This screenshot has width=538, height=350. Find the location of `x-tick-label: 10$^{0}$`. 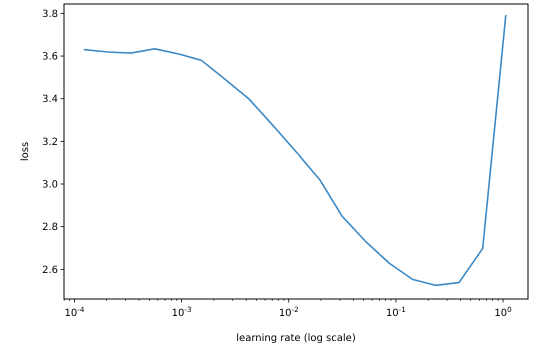

x-tick-label: 10$^{0}$ is located at coordinates (503, 311).